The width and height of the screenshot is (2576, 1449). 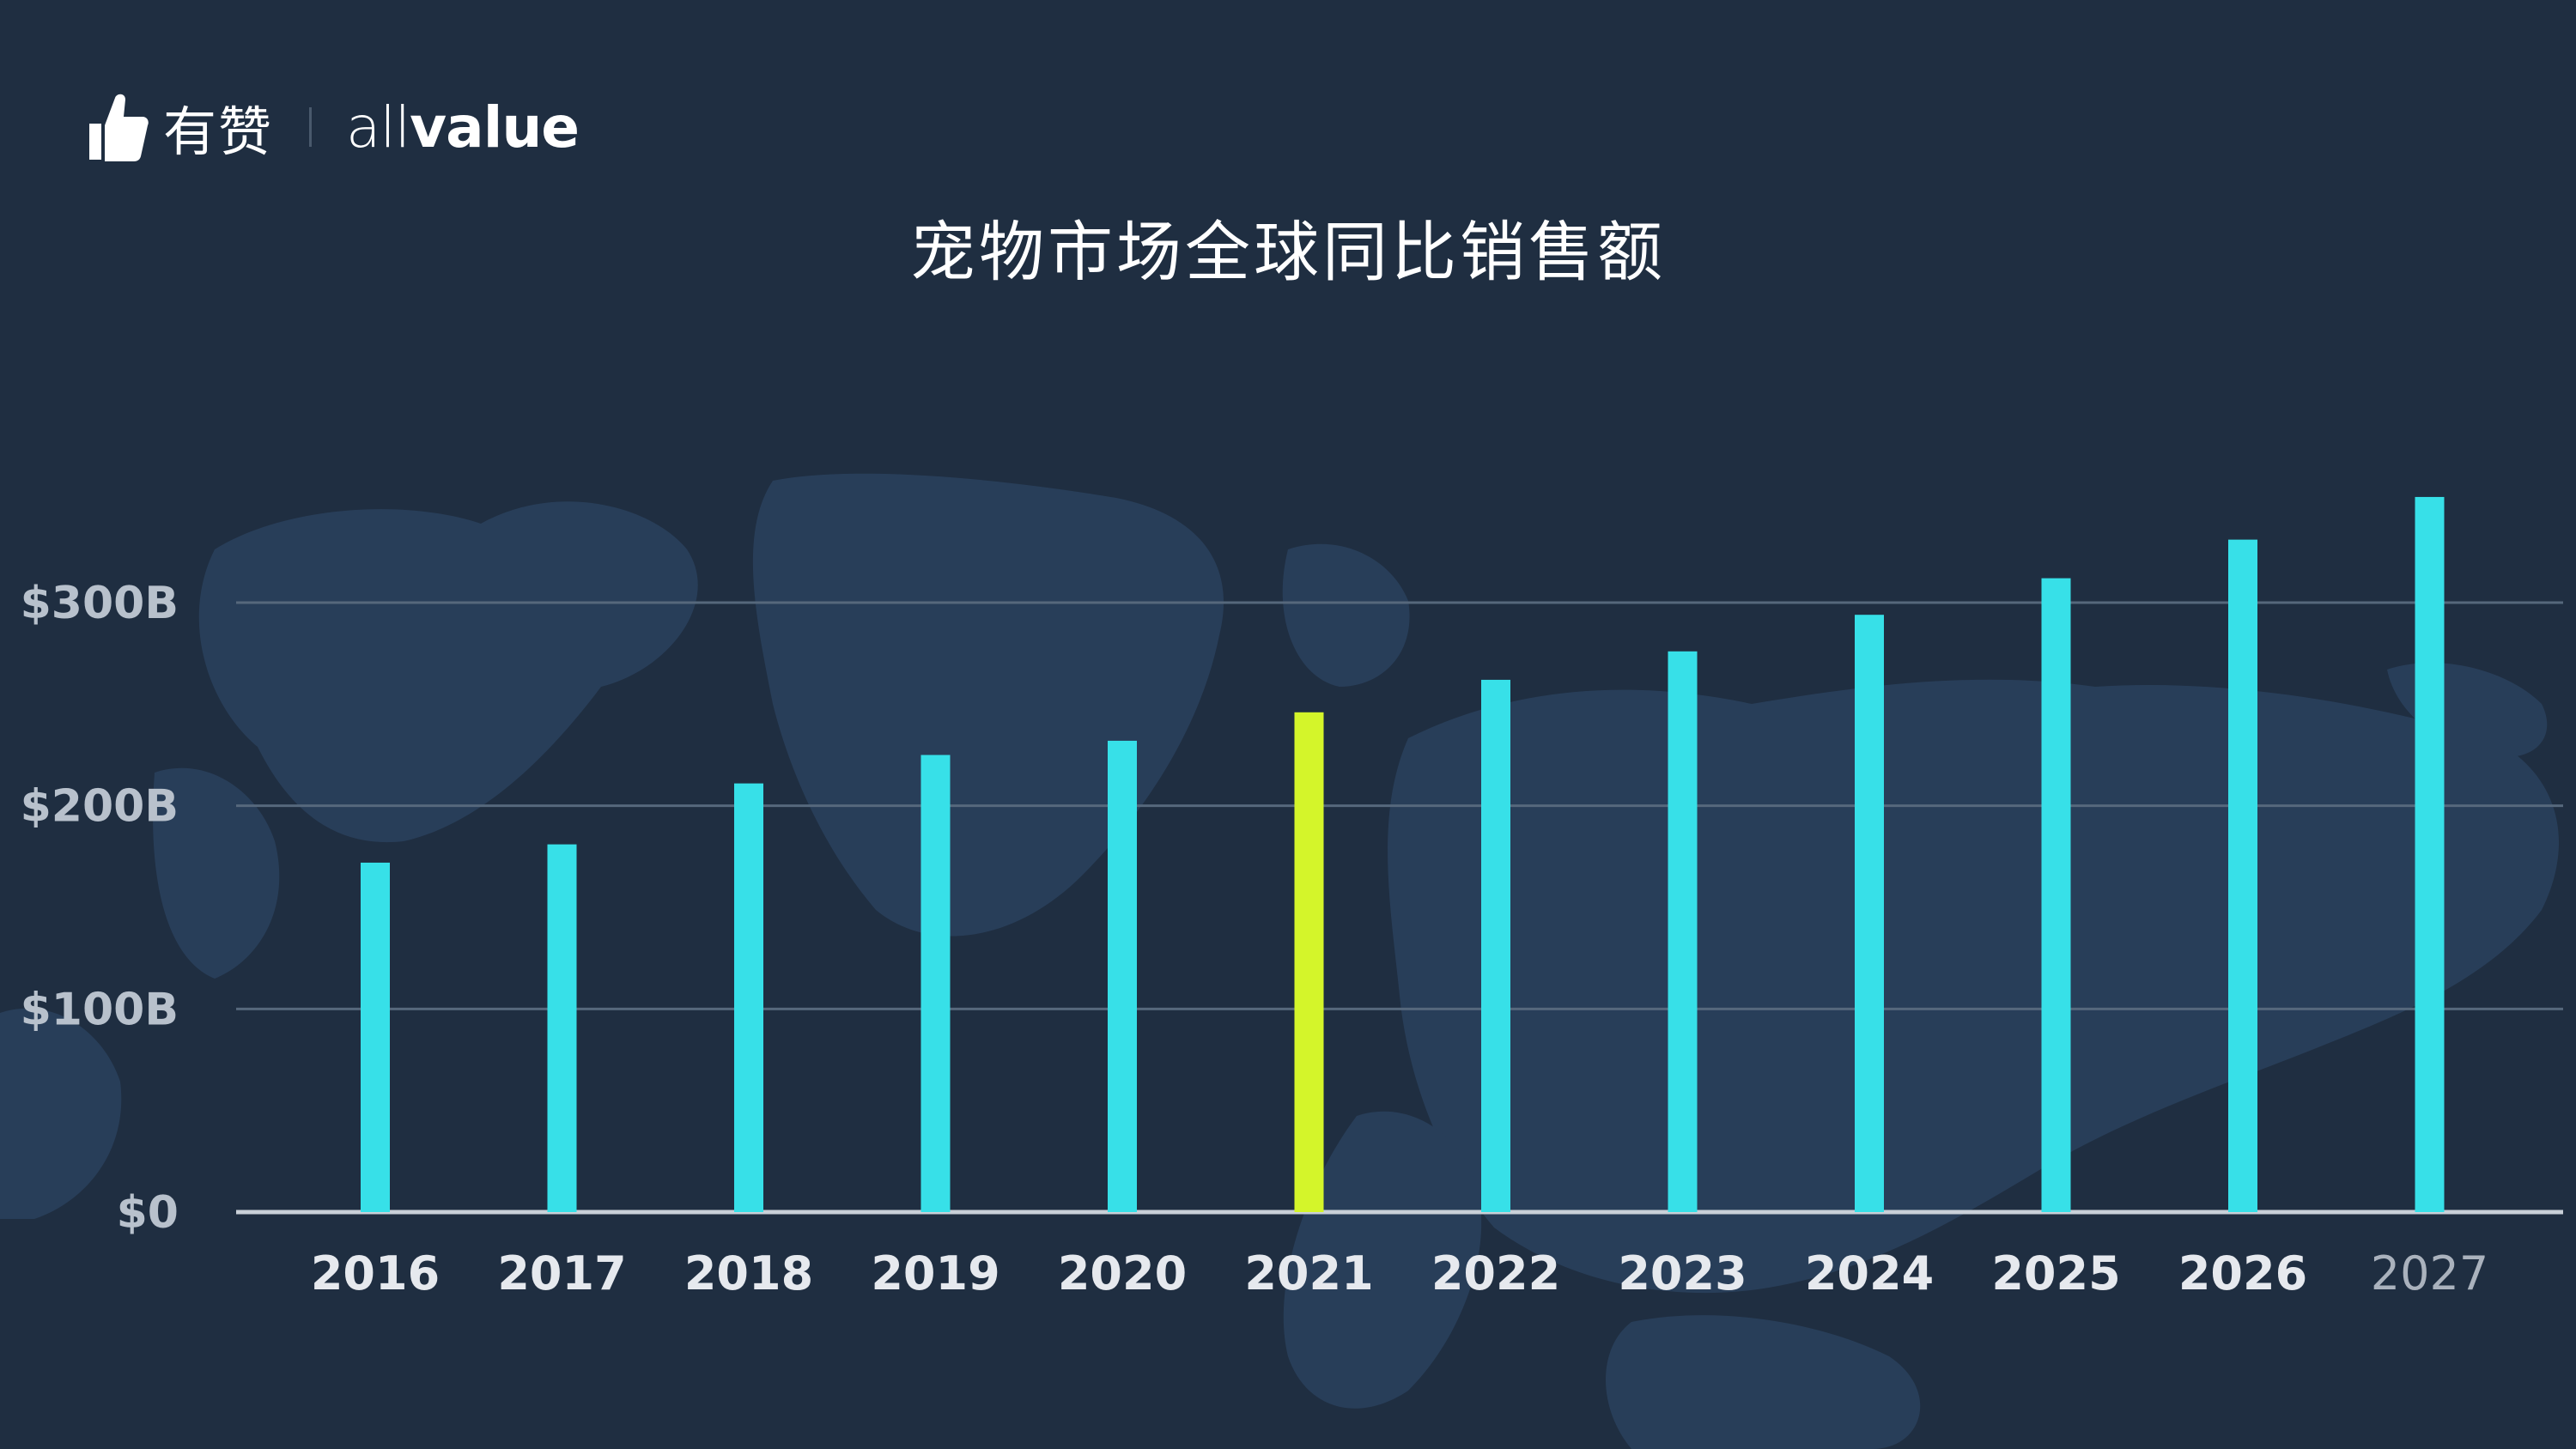 What do you see at coordinates (1288, 252) in the screenshot?
I see `chart-title: 宠物市场全球同比销售额` at bounding box center [1288, 252].